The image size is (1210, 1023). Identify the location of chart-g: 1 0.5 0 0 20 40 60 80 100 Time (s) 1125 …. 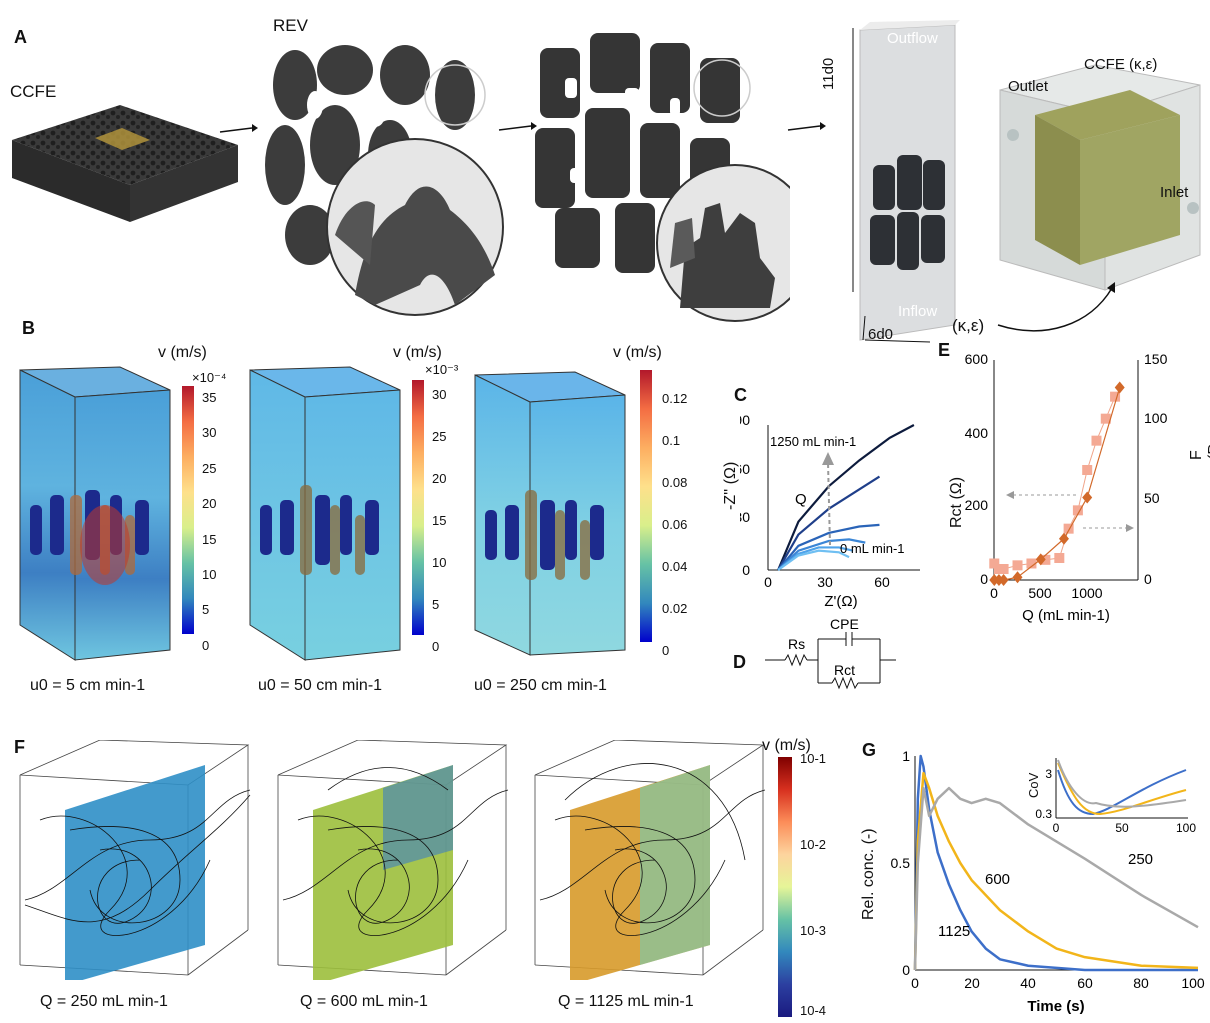
(1048, 881).